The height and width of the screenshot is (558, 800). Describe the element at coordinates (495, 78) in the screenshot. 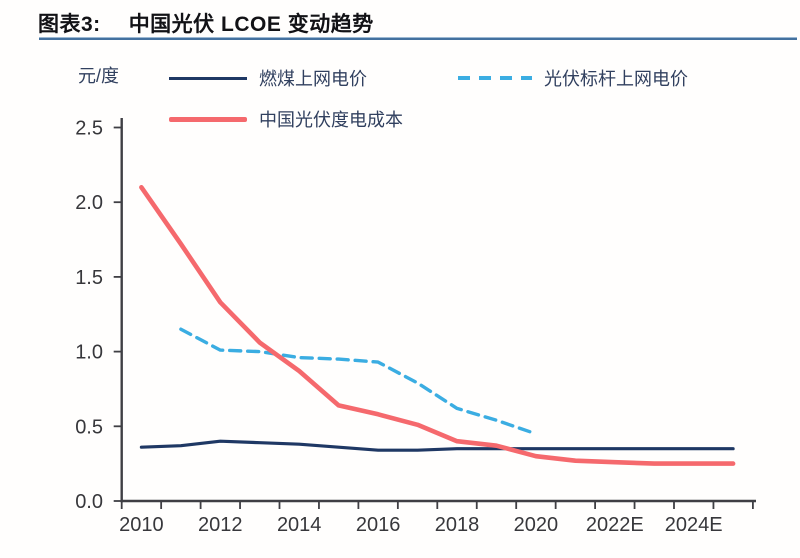

I see `legend-dashed-swatch-cyan` at that location.